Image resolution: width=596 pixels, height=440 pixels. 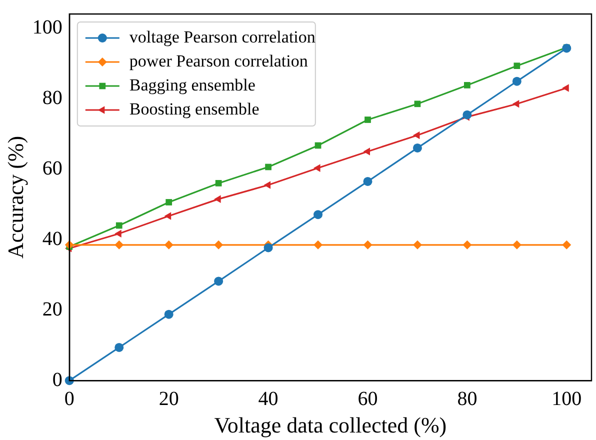 What do you see at coordinates (52, 168) in the screenshot?
I see `y-tick-label: 60` at bounding box center [52, 168].